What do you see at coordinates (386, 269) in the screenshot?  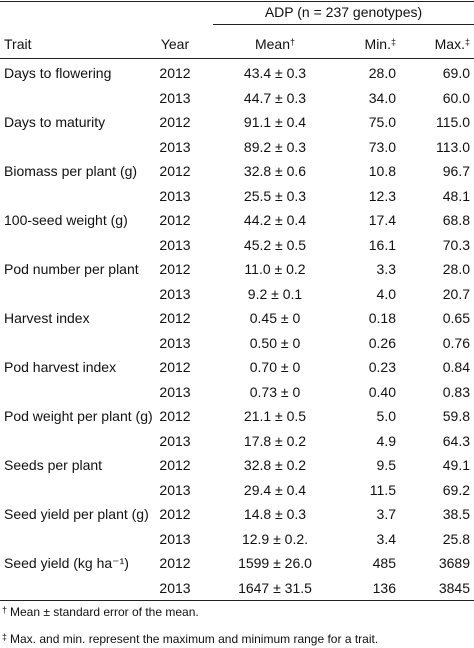 I see `min-cell: 3.3` at bounding box center [386, 269].